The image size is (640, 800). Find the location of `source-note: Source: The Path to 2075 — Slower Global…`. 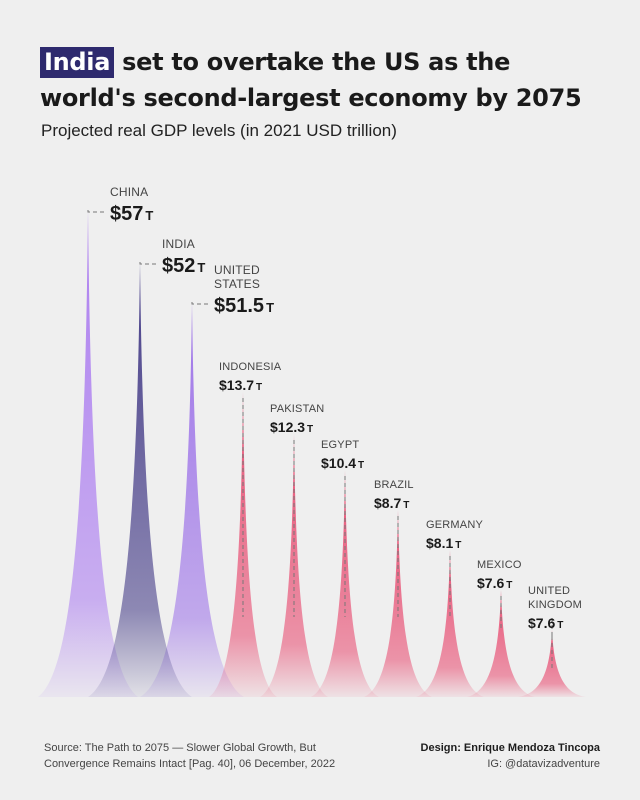

source-note: Source: The Path to 2075 — Slower Global… is located at coordinates (189, 756).